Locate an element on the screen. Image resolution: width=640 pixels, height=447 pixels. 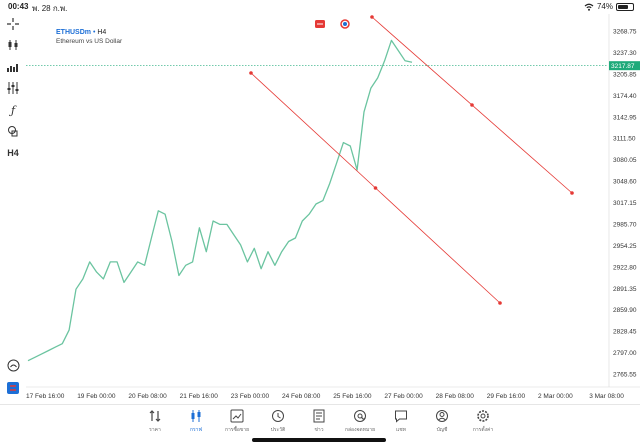
timeframe-button: H4 is located at coordinates (13, 153).